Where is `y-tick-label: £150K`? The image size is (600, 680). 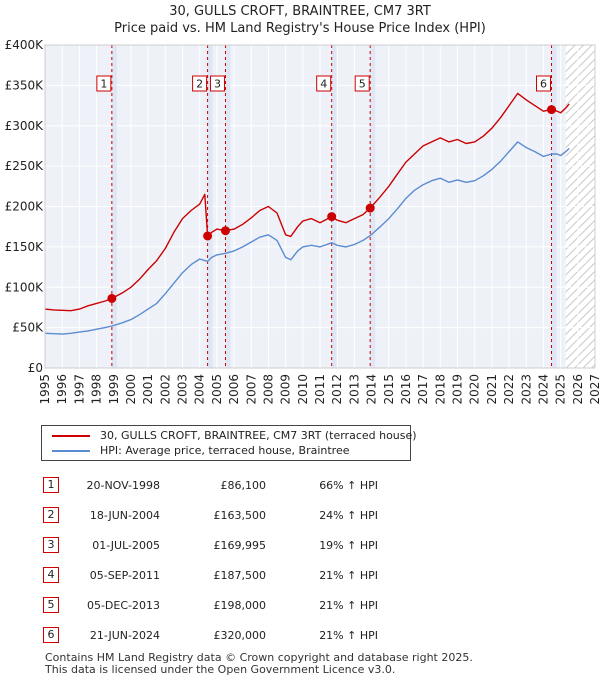 y-tick-label: £150K is located at coordinates (25, 247).